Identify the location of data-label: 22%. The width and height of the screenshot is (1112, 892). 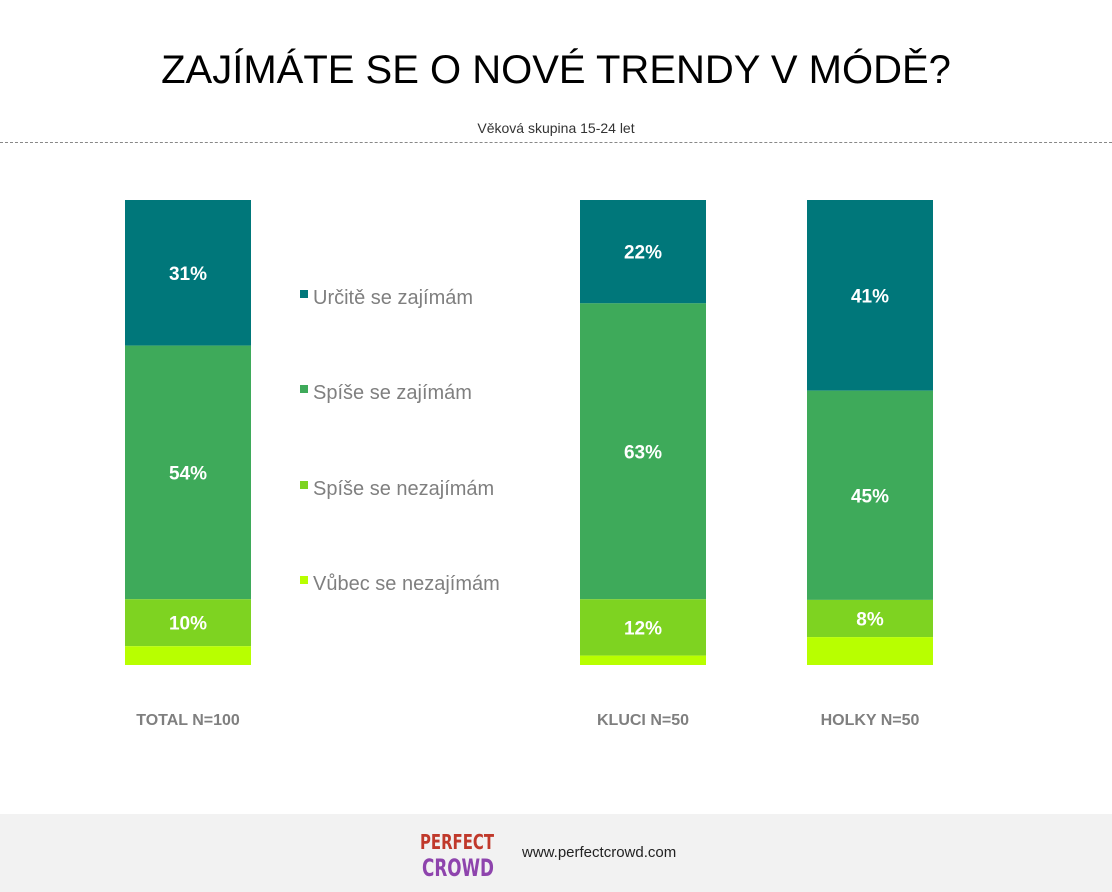
(643, 253).